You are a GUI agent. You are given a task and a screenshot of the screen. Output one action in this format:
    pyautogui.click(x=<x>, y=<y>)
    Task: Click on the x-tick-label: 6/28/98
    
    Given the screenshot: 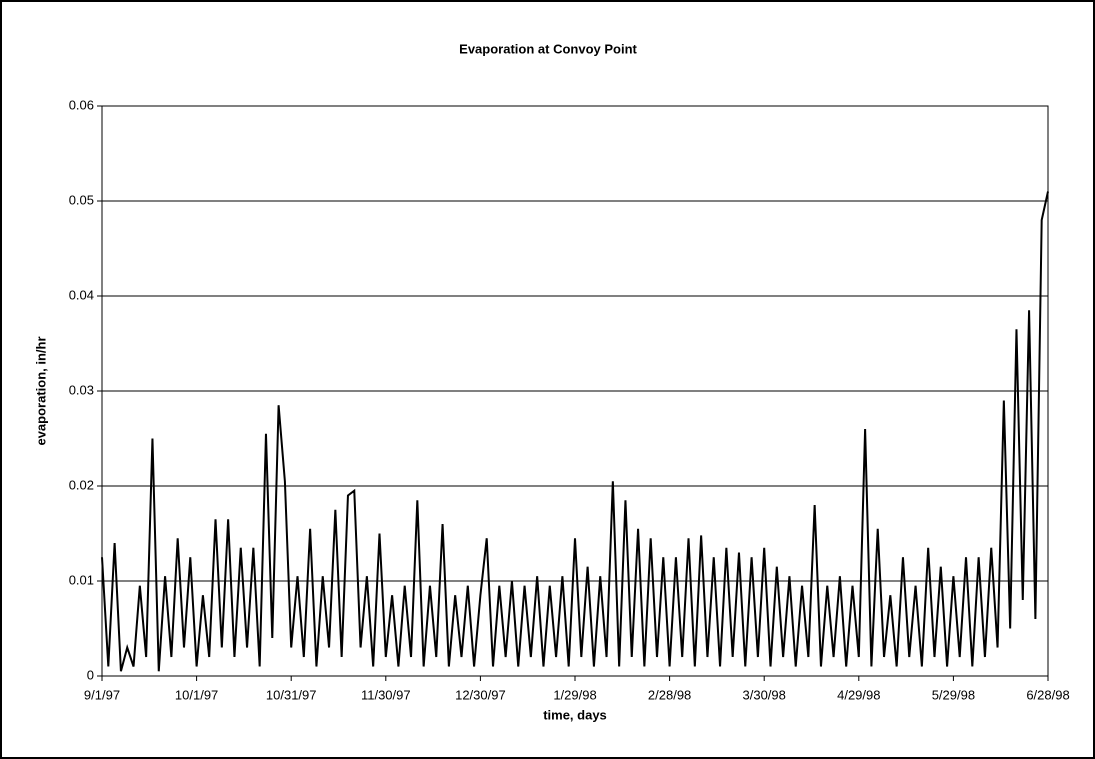 What is the action you would take?
    pyautogui.click(x=1047, y=694)
    